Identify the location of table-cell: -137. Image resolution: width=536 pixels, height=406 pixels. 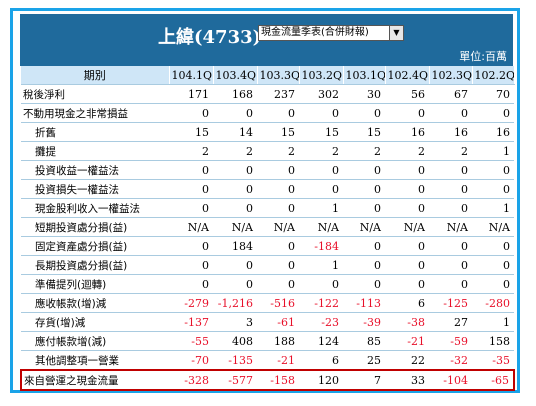
(191, 322).